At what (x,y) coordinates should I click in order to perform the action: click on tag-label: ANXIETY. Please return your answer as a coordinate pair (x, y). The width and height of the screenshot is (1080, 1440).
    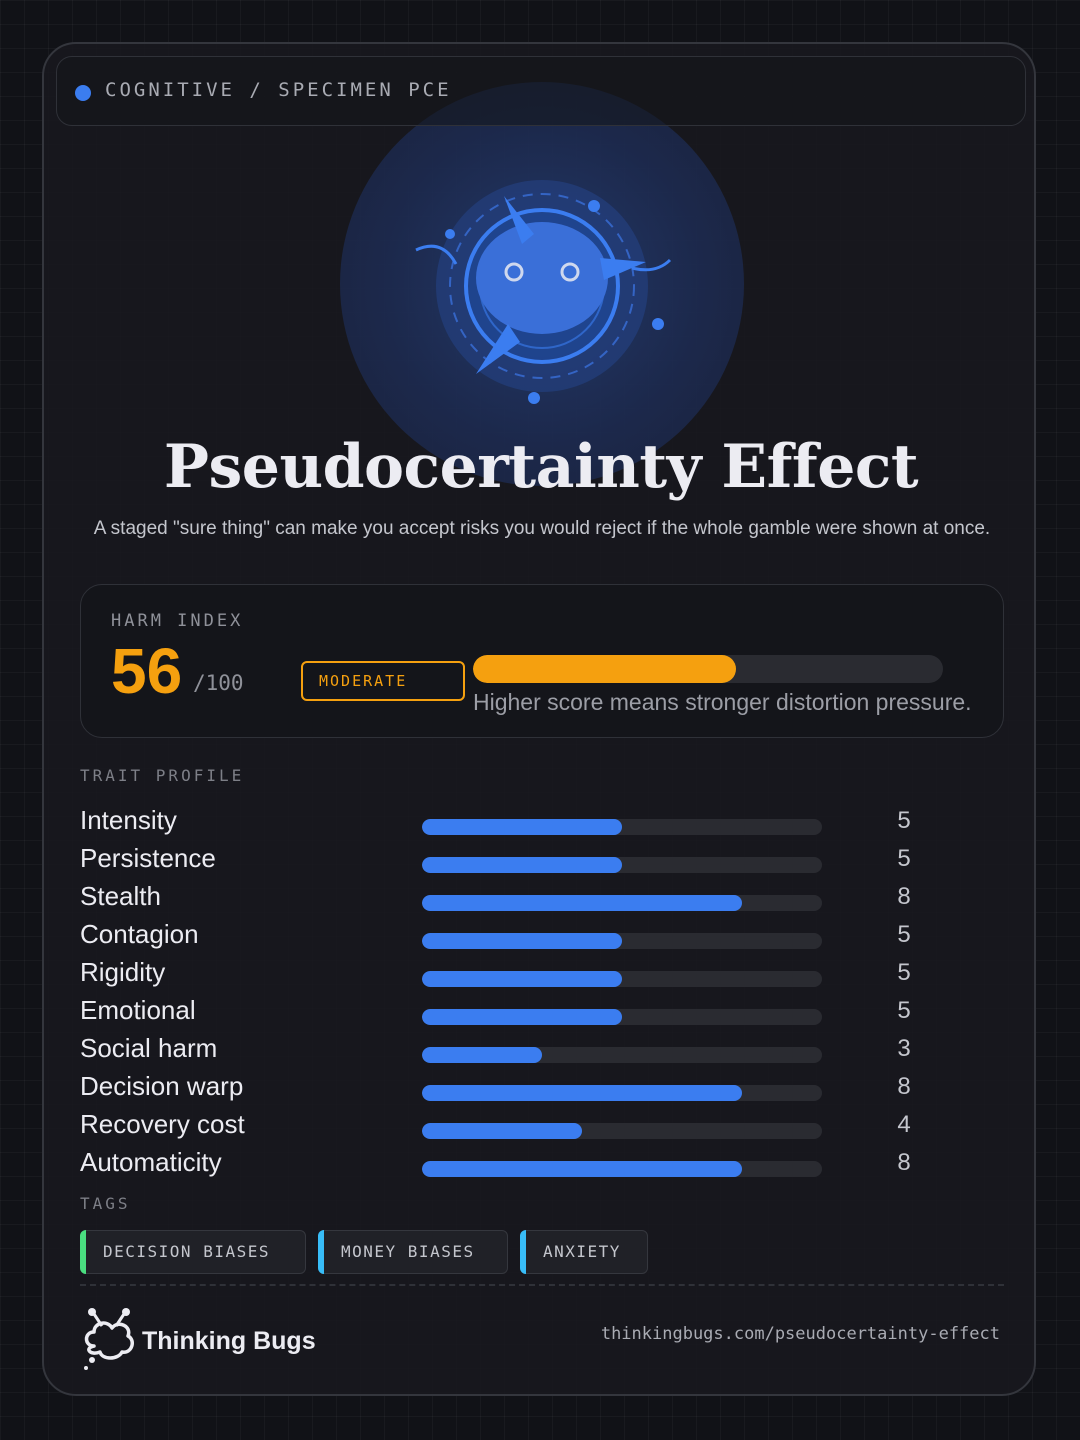
    Looking at the image, I should click on (582, 1251).